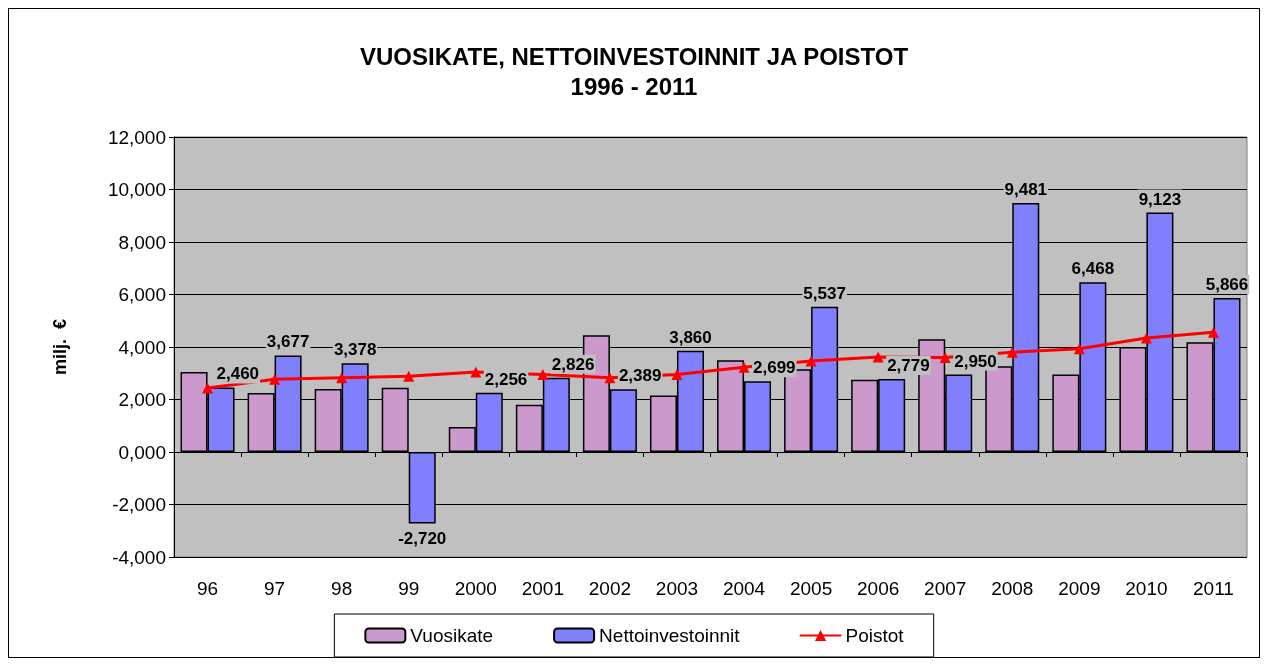  What do you see at coordinates (1026, 190) in the screenshot?
I see `data-label: 9,481` at bounding box center [1026, 190].